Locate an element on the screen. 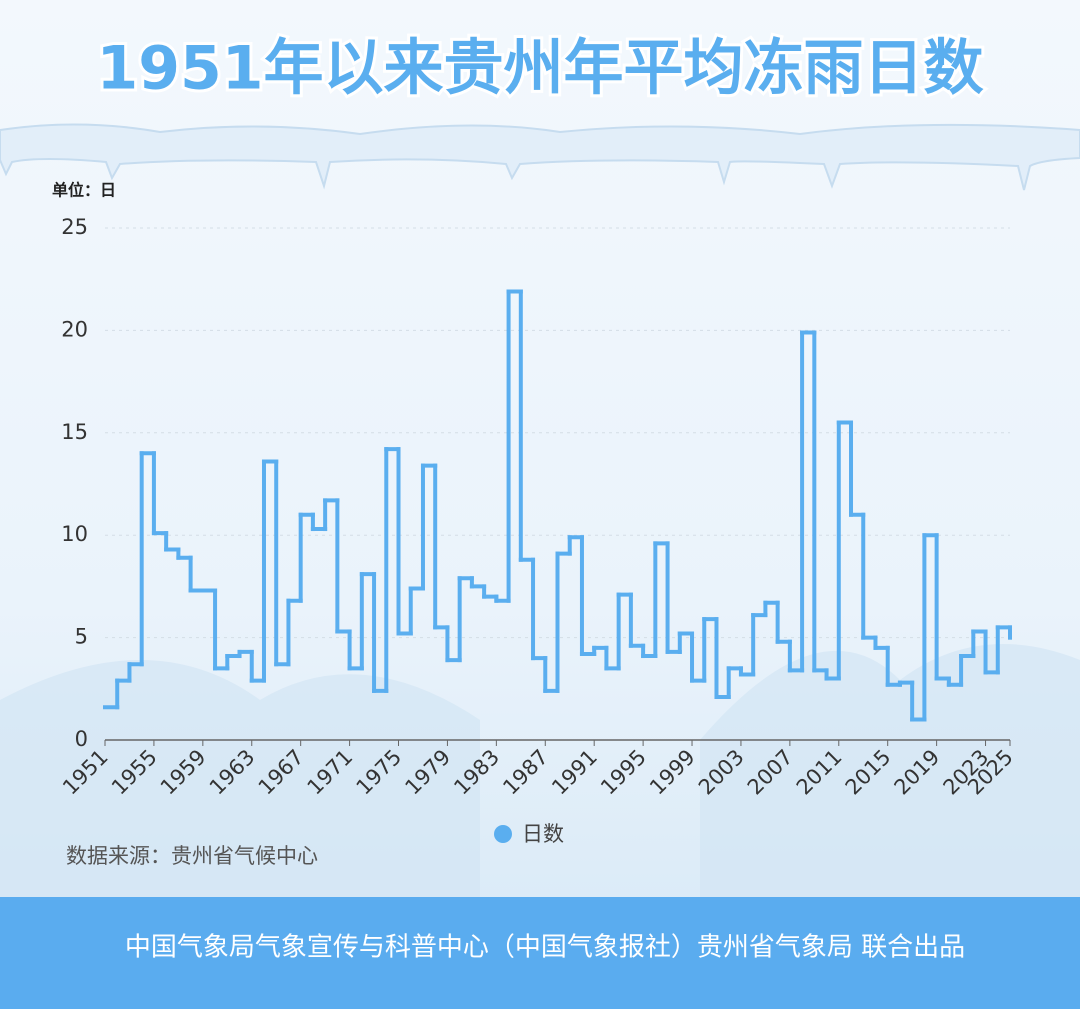 This screenshot has height=1009, width=1080. y-tick-label: 25 is located at coordinates (74, 227).